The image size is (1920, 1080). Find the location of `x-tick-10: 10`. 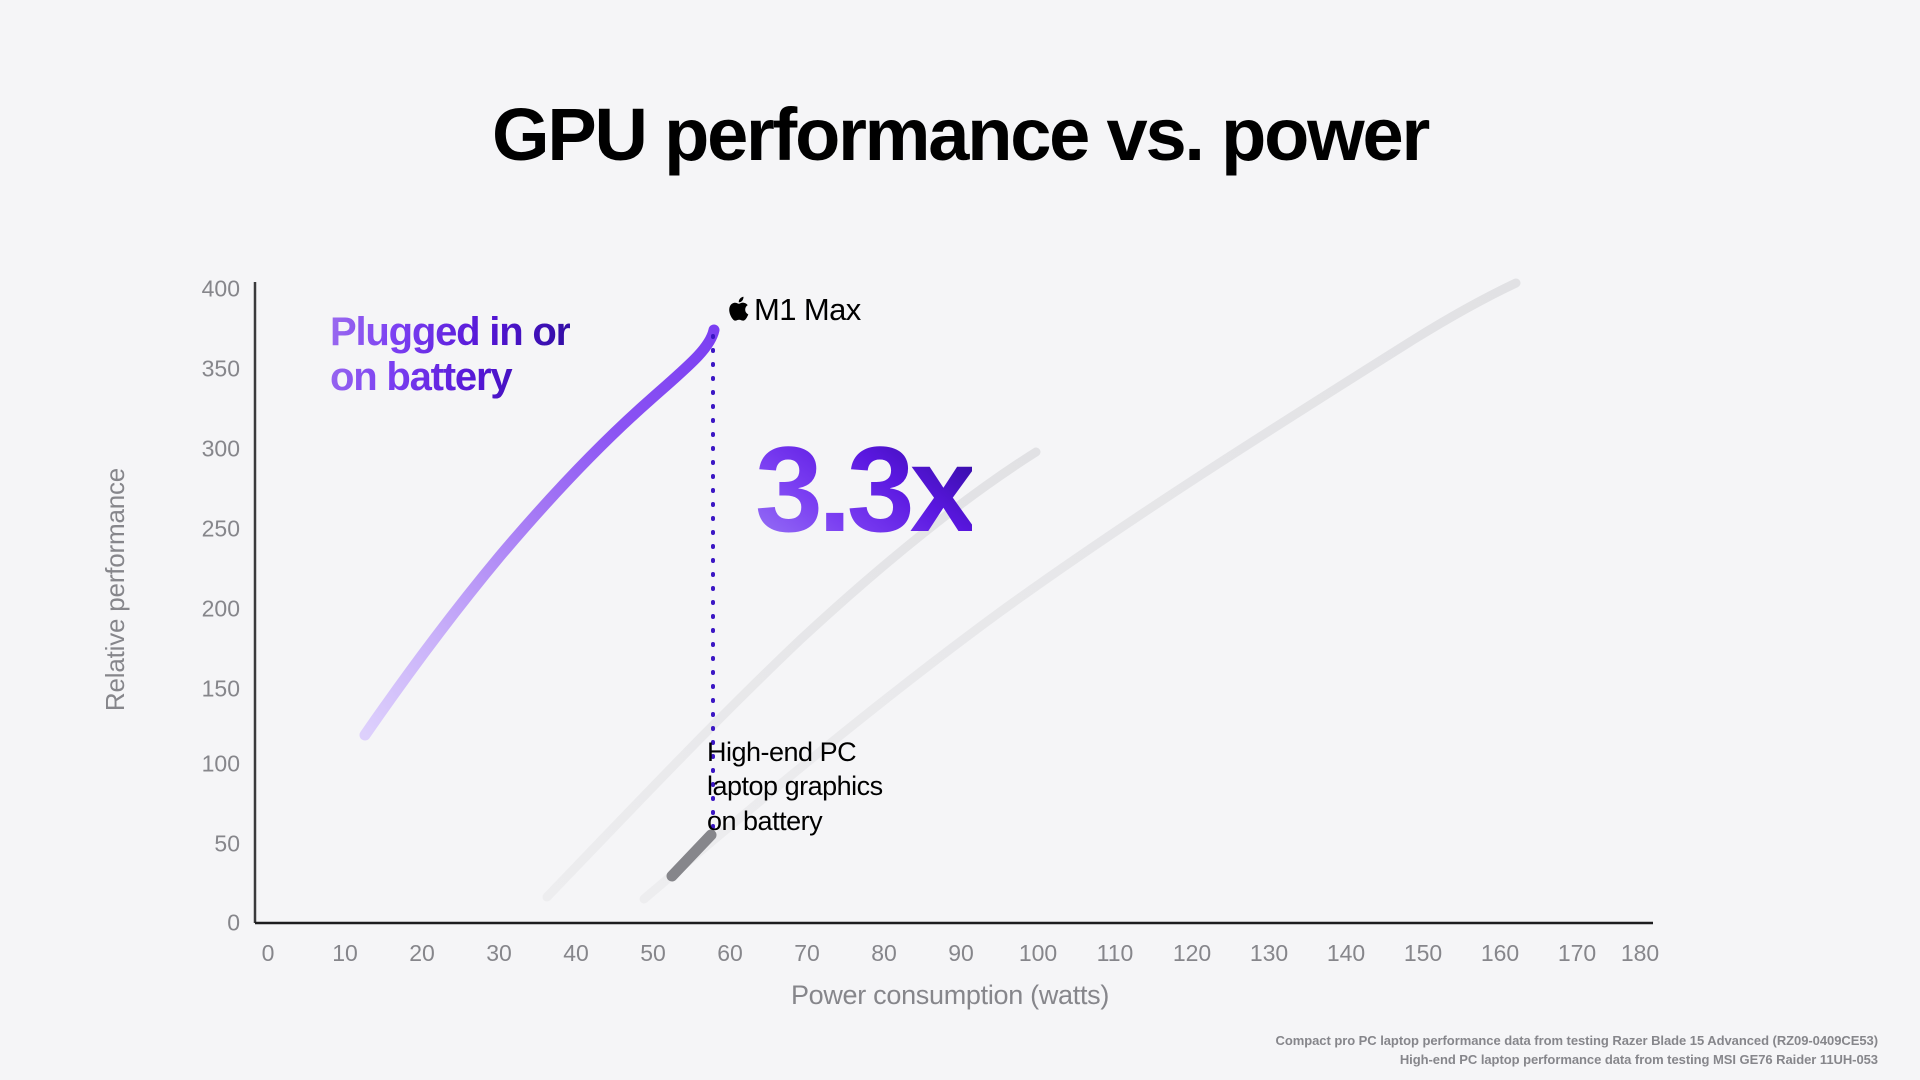

x-tick-10: 10 is located at coordinates (345, 953).